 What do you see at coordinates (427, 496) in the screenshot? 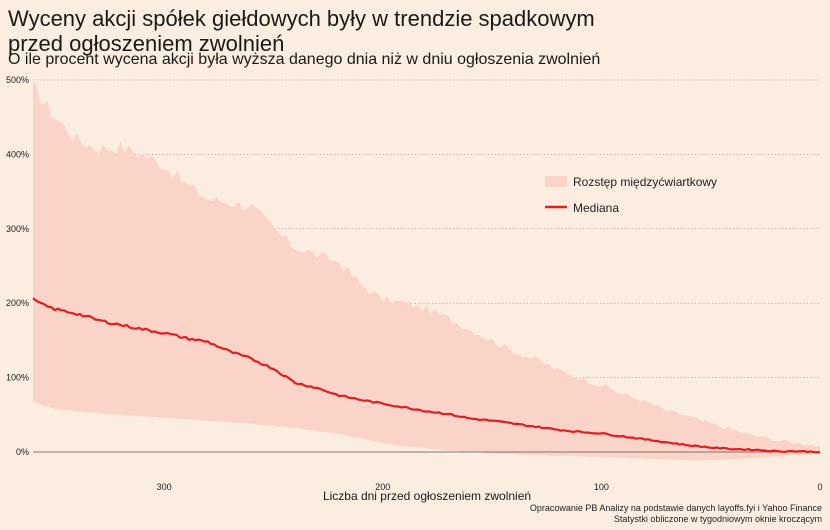
I see `x-axis-label: Liczba dni przed ogłoszeniem zwolnień` at bounding box center [427, 496].